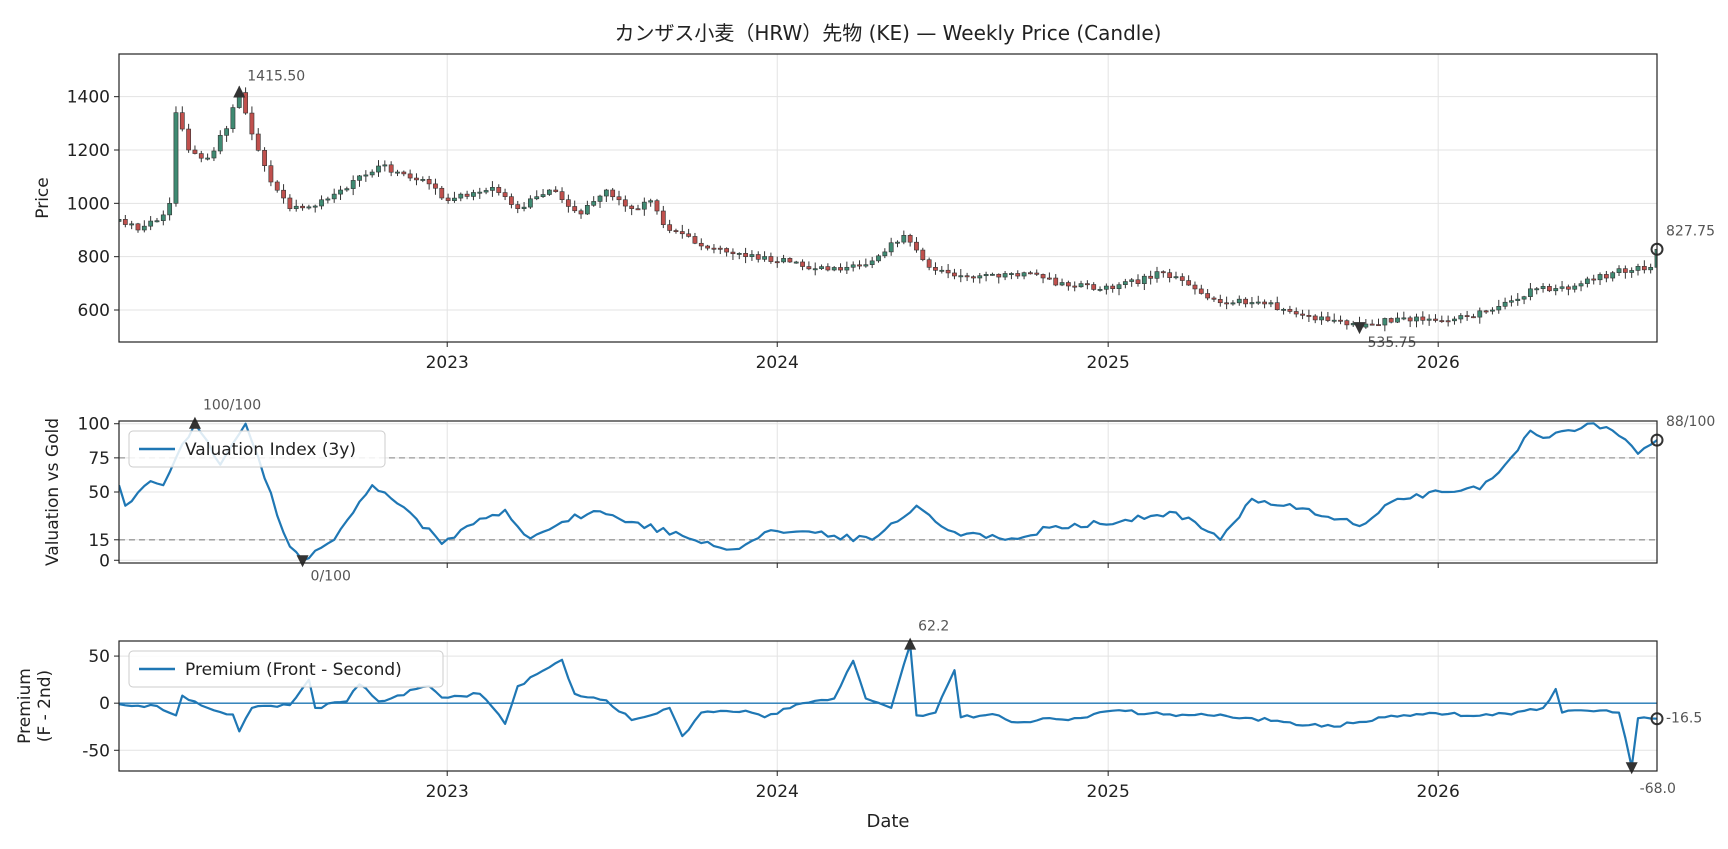  Describe the element at coordinates (104, 561) in the screenshot. I see `y-tick-label: 0` at that location.